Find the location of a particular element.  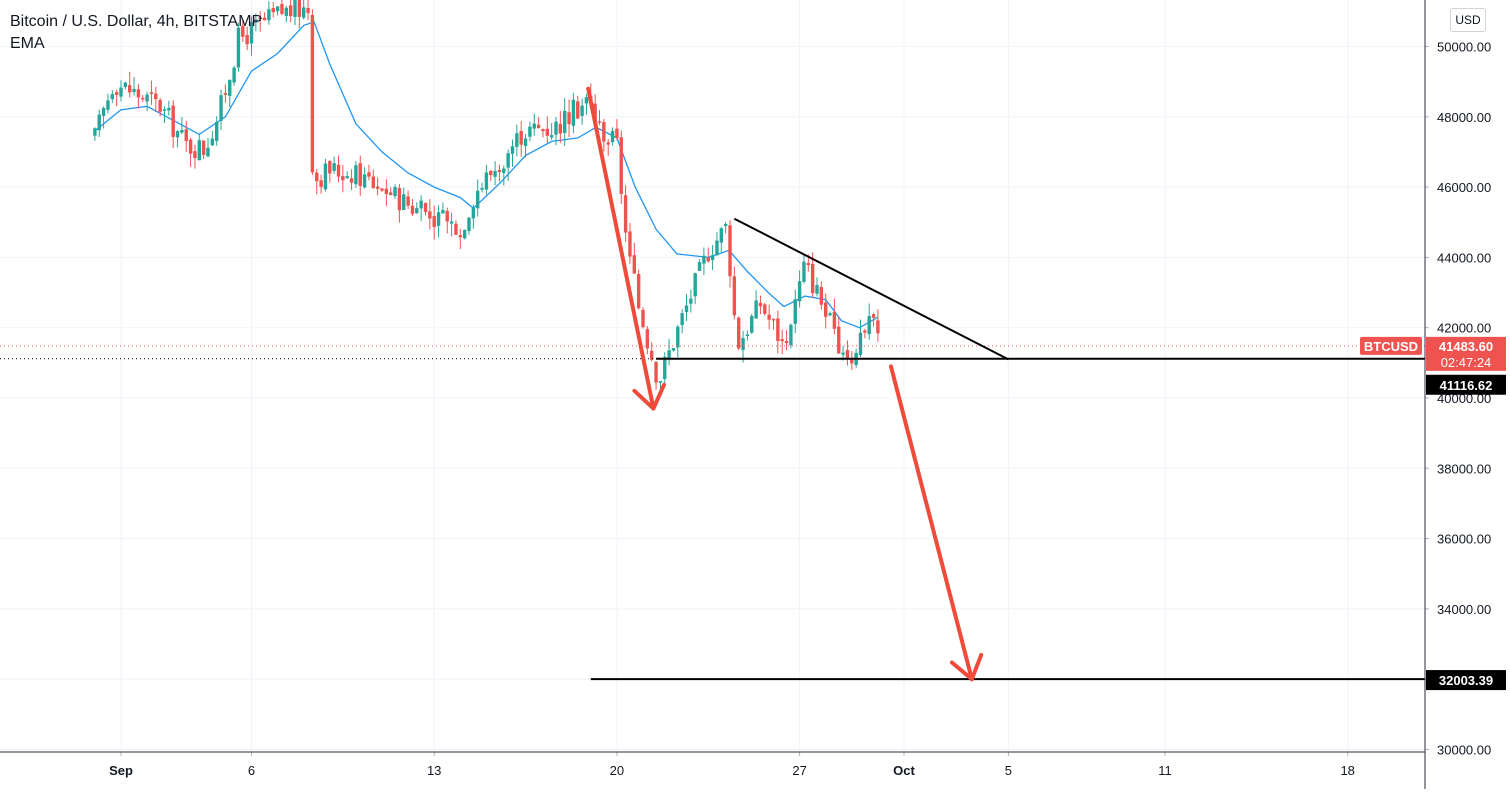

symbol-title: Bitcoin / U.S. Dollar, 4h, BITSTAMP is located at coordinates (136, 21).